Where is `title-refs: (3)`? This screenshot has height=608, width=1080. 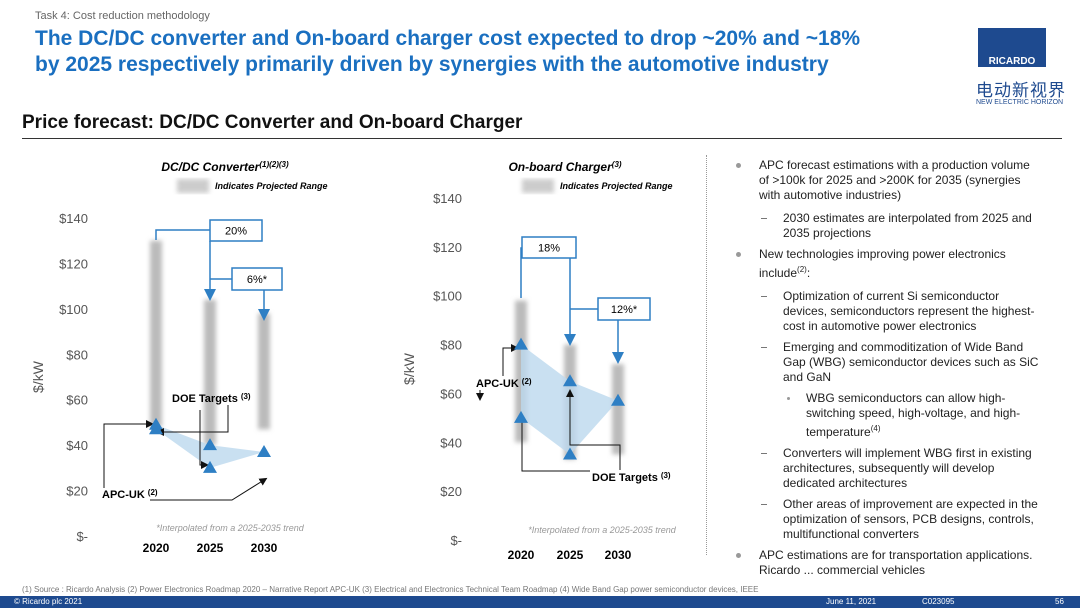 title-refs: (3) is located at coordinates (617, 164).